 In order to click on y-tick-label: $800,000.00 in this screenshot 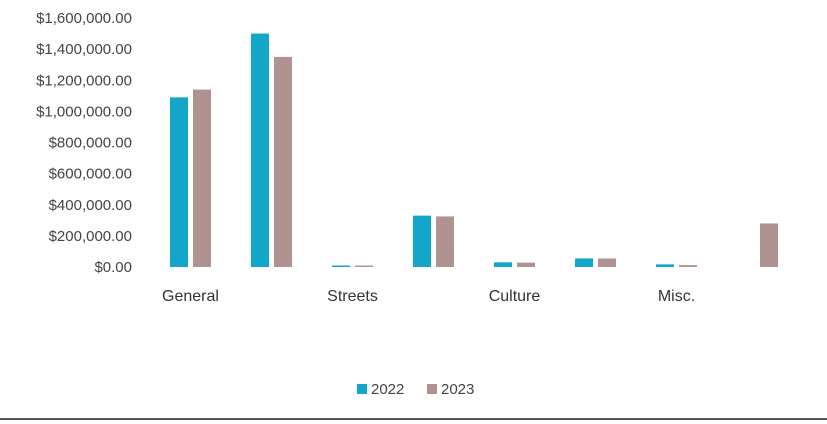, I will do `click(90, 143)`.